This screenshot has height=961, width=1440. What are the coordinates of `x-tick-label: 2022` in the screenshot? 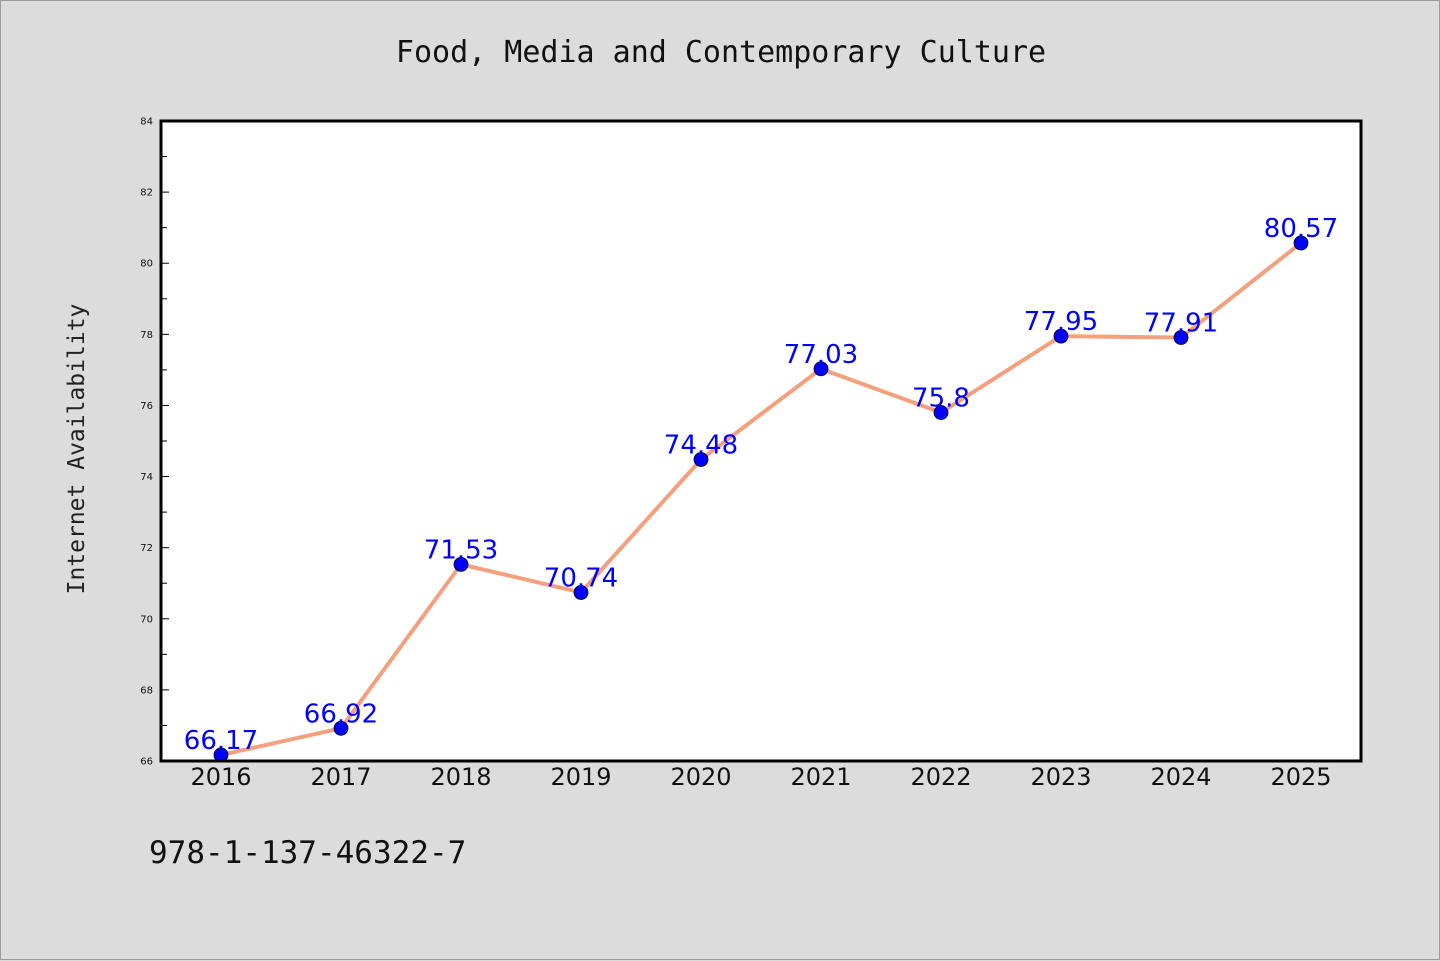 It's located at (940, 777).